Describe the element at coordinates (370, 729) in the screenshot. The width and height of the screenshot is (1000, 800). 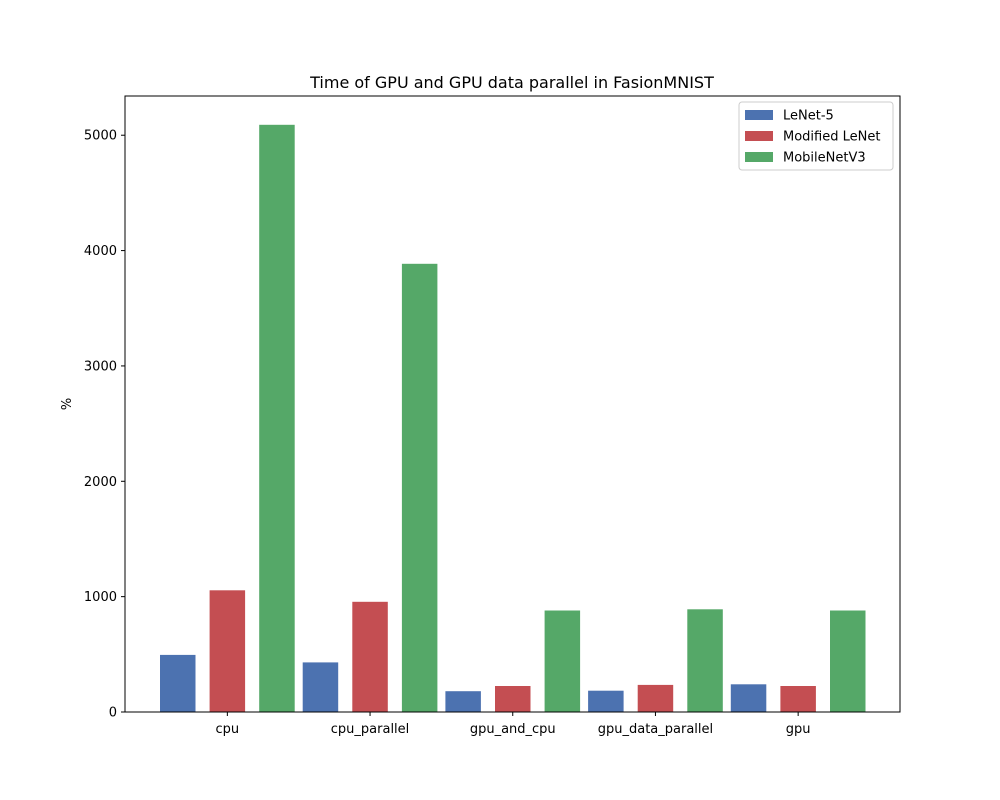
I see `x-tick-label: cpu_parallel` at that location.